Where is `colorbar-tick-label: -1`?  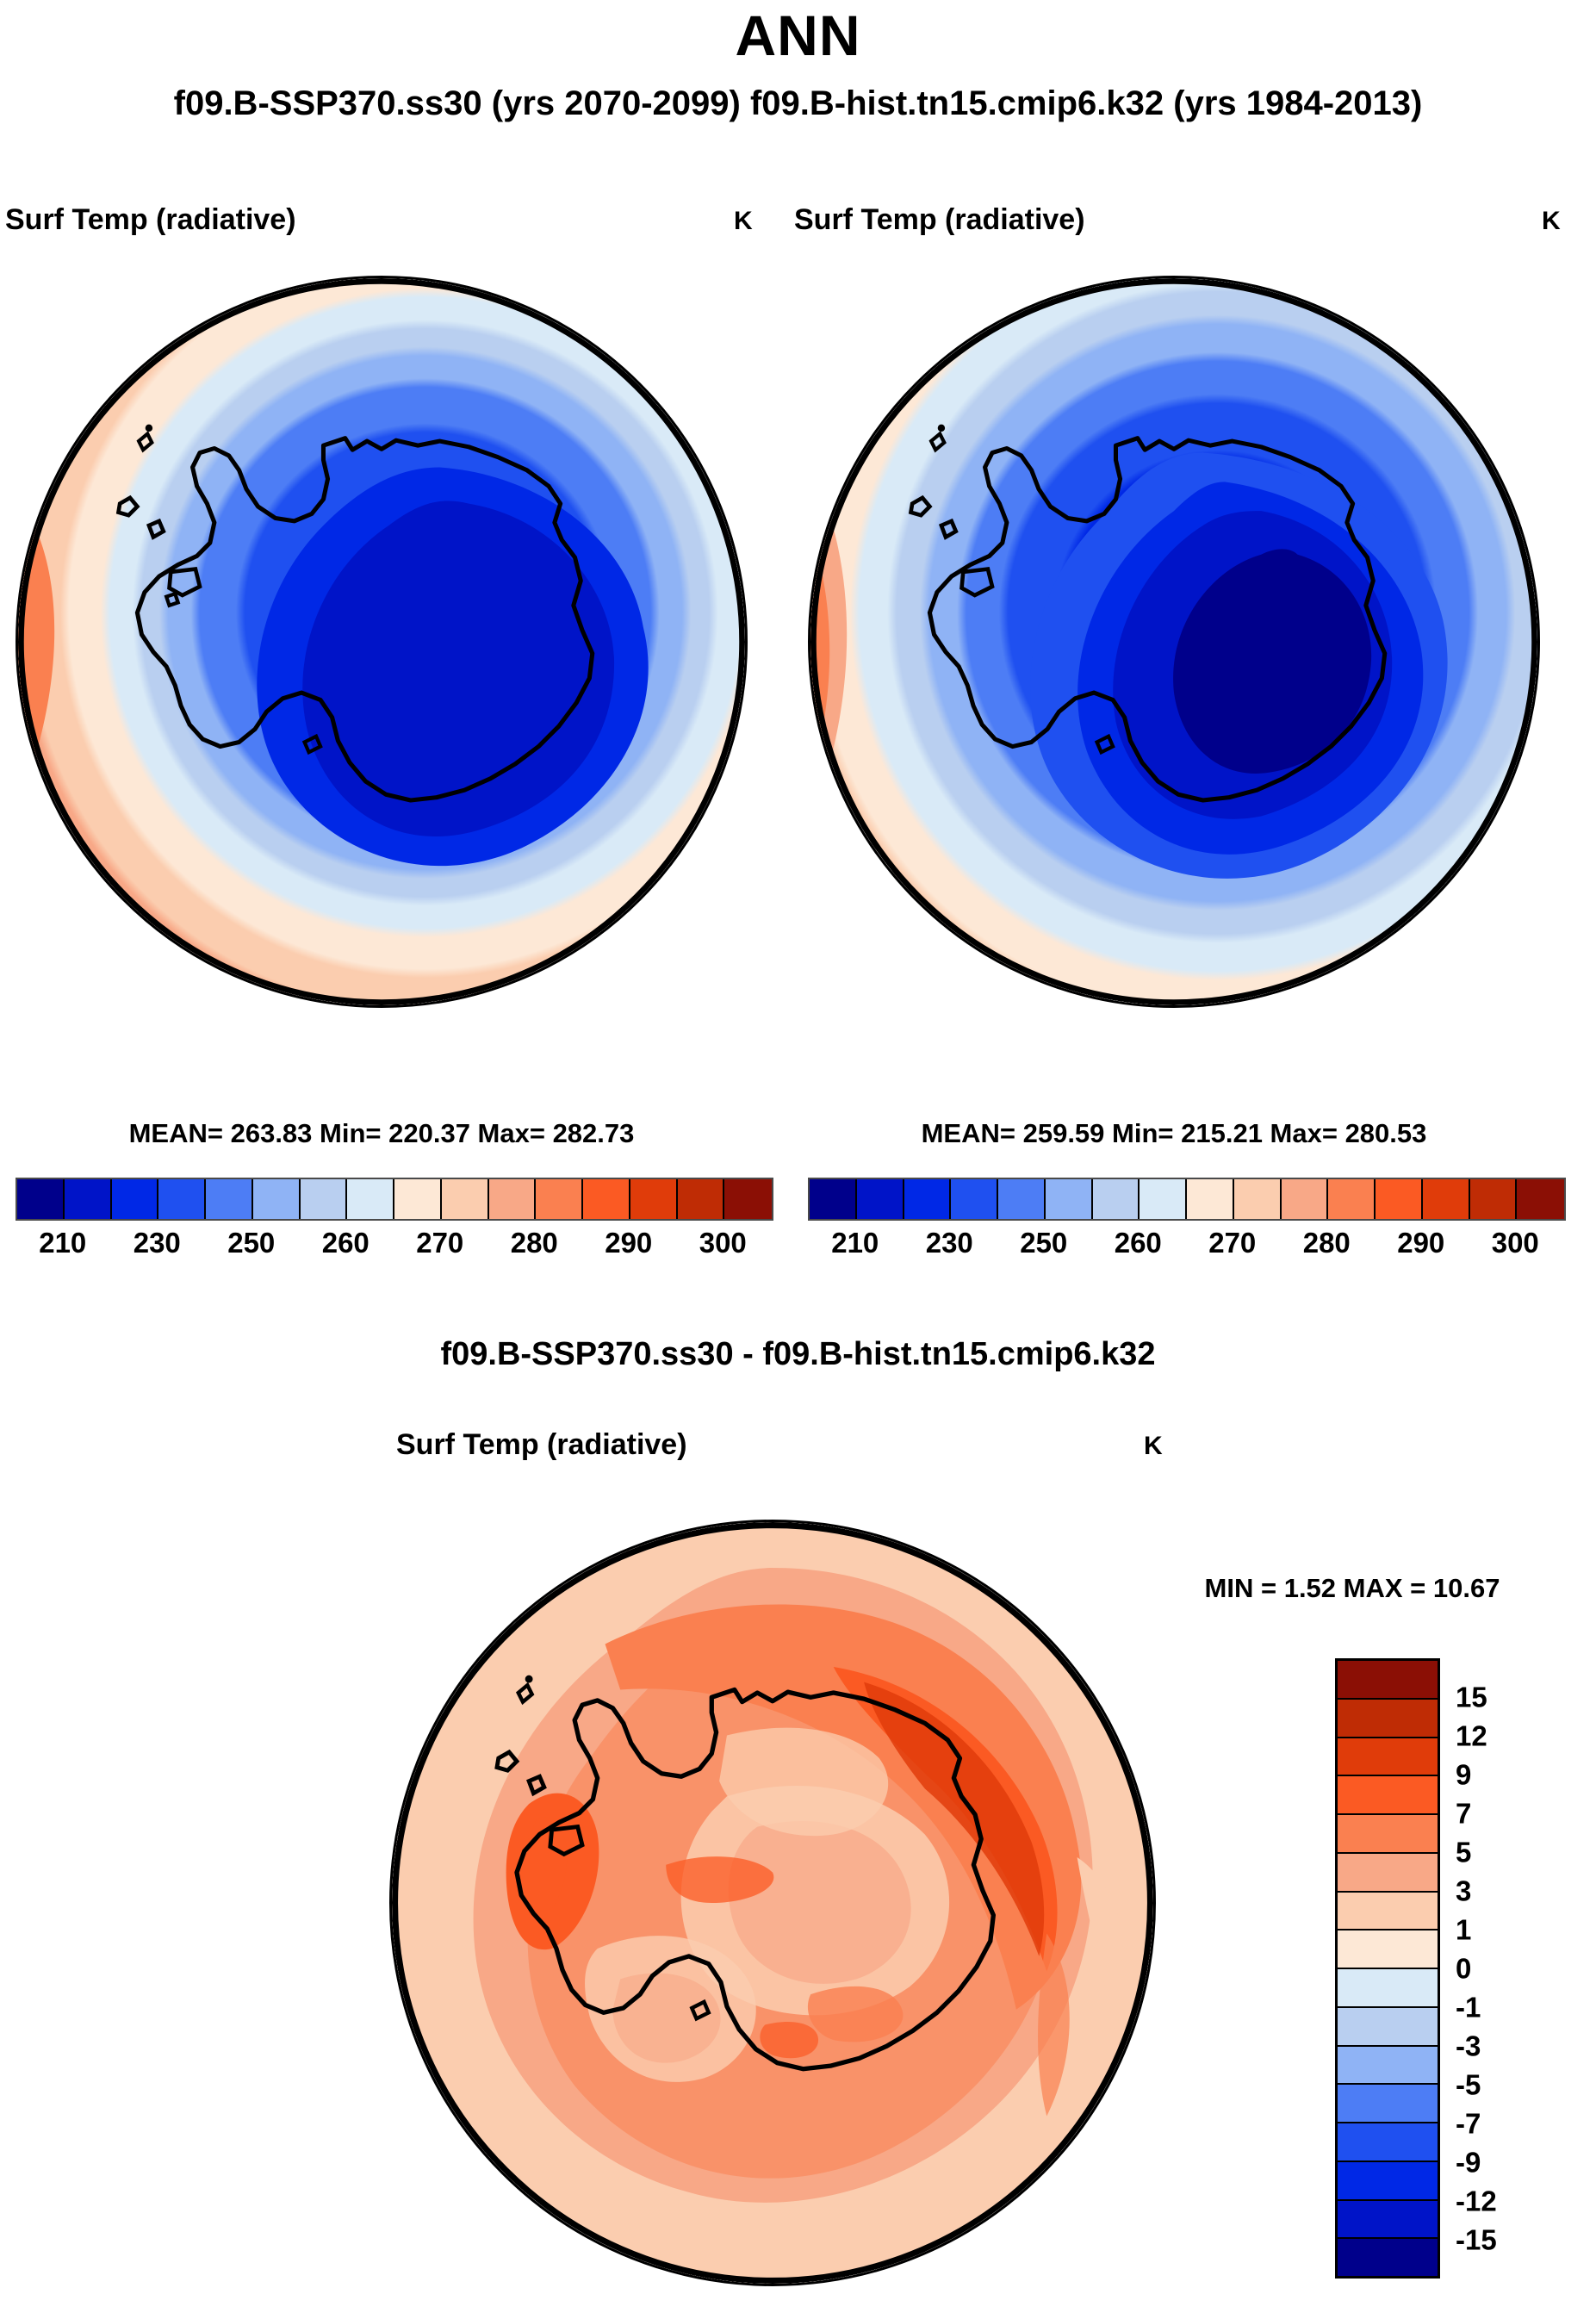
colorbar-tick-label: -1 is located at coordinates (1468, 2007).